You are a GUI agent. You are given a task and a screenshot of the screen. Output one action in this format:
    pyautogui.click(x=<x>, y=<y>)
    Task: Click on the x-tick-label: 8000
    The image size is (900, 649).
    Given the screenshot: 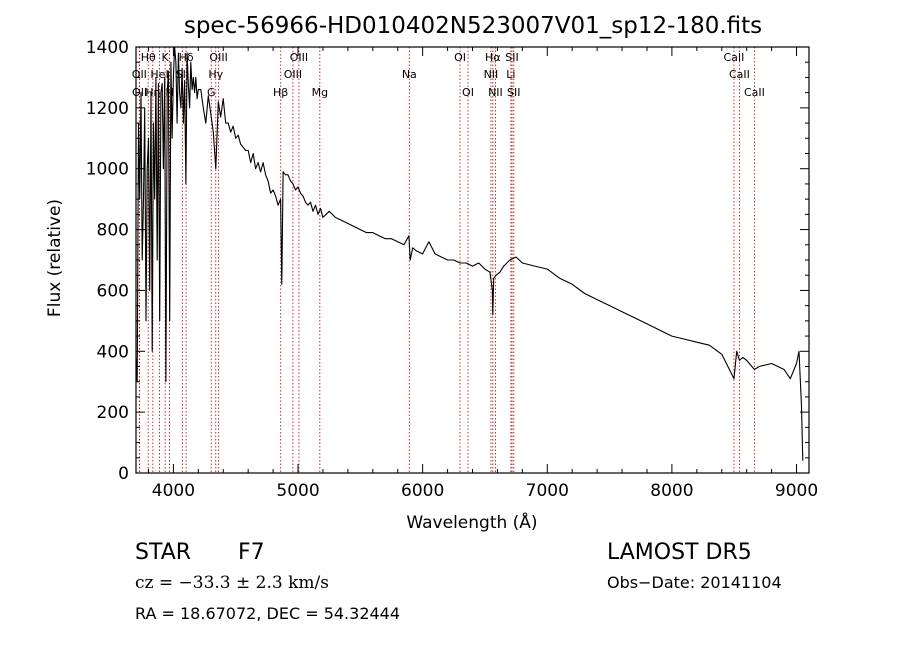 What is the action you would take?
    pyautogui.click(x=671, y=491)
    